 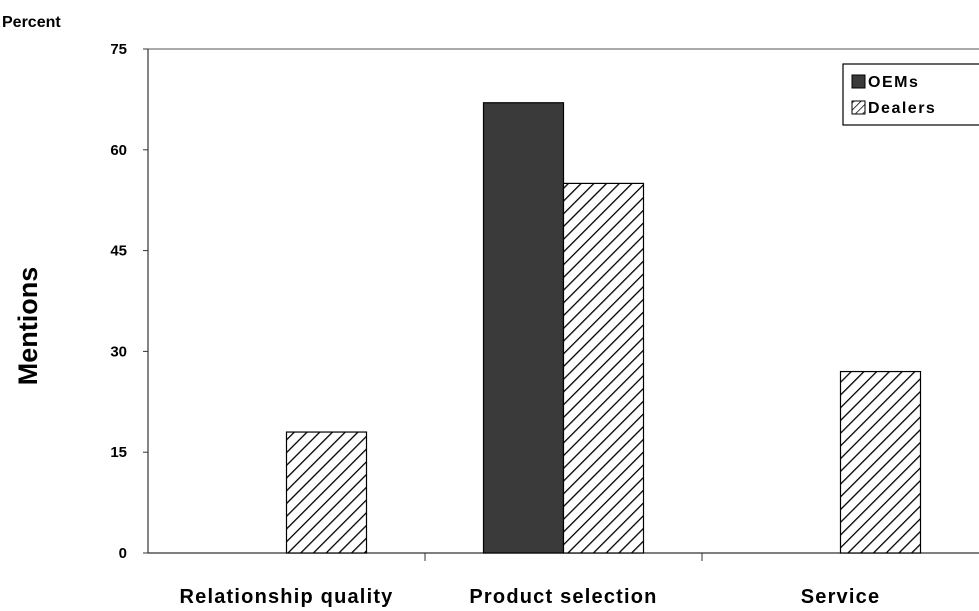 I want to click on y-tick-label: 60, so click(x=118, y=150).